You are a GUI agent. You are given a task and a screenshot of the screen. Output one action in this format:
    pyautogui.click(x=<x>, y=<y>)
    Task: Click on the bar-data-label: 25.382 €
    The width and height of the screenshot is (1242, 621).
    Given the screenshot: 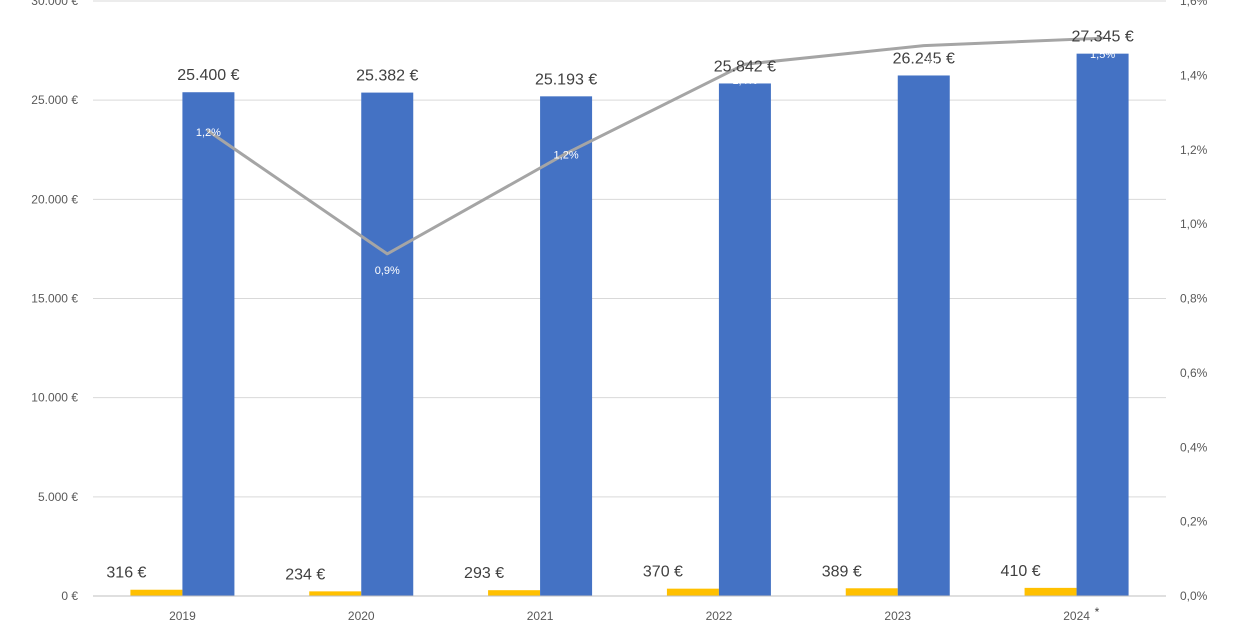 What is the action you would take?
    pyautogui.click(x=387, y=76)
    